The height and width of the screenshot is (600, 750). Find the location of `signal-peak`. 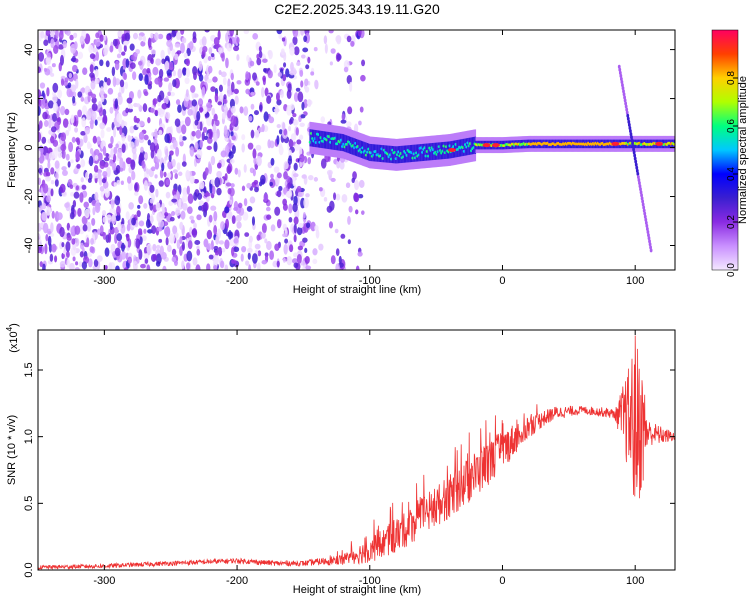

signal-peak is located at coordinates (615, 143).